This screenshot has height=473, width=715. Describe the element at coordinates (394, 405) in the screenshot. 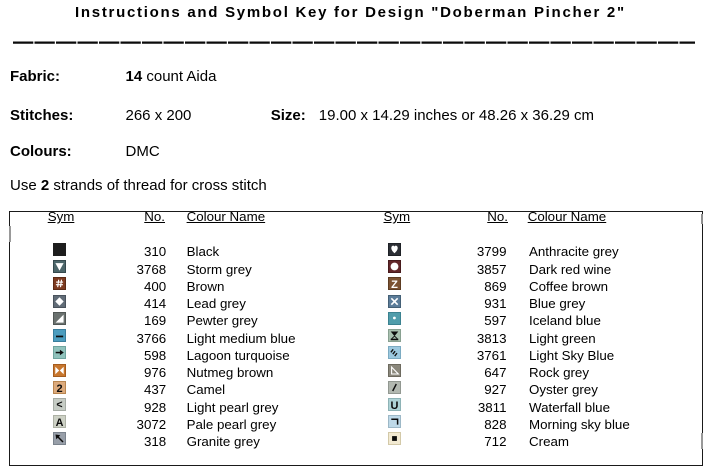

I see `svg-text: U` at that location.